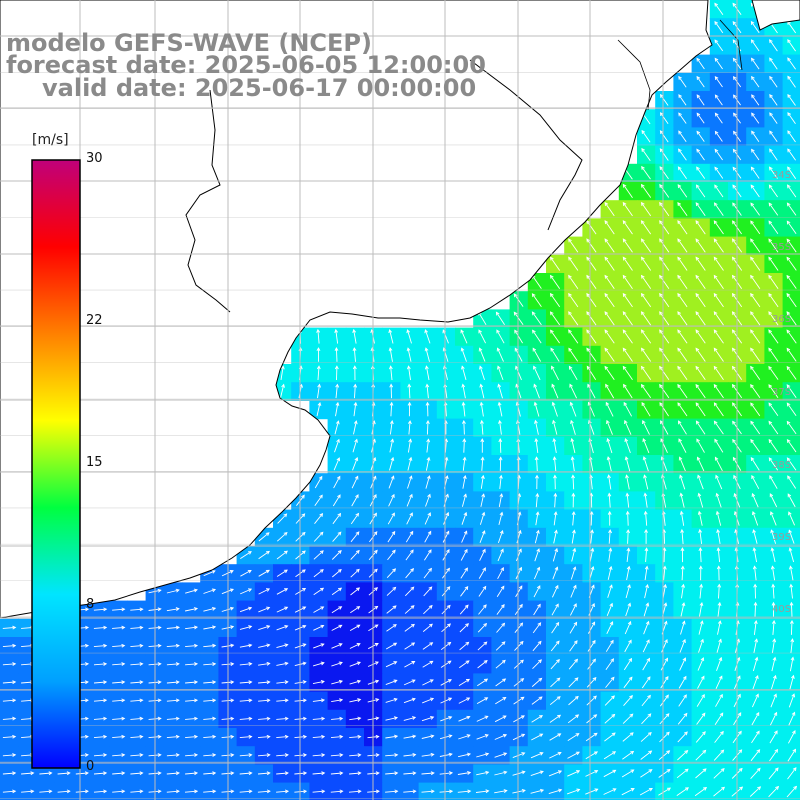  What do you see at coordinates (781, 175) in the screenshot?
I see `lat-label: 34S` at bounding box center [781, 175].